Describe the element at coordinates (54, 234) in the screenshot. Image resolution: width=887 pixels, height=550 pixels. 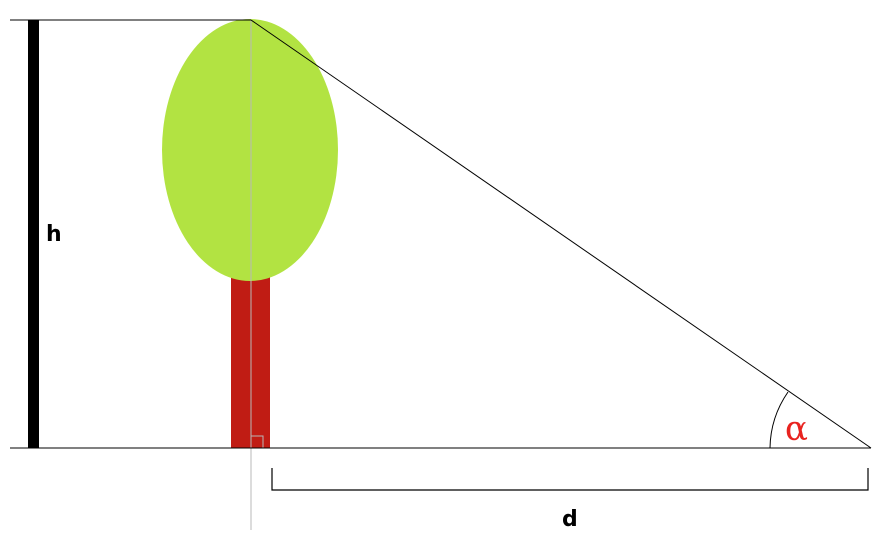
I see `height-label: h` at that location.